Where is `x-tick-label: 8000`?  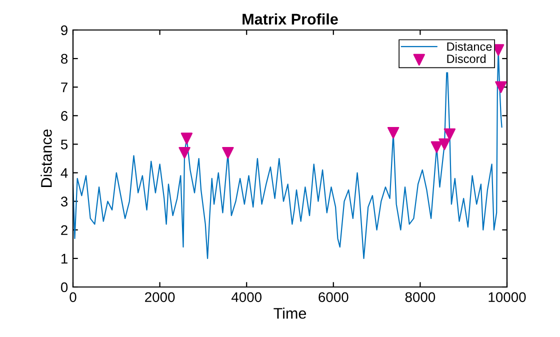 x-tick-label: 8000 is located at coordinates (420, 297).